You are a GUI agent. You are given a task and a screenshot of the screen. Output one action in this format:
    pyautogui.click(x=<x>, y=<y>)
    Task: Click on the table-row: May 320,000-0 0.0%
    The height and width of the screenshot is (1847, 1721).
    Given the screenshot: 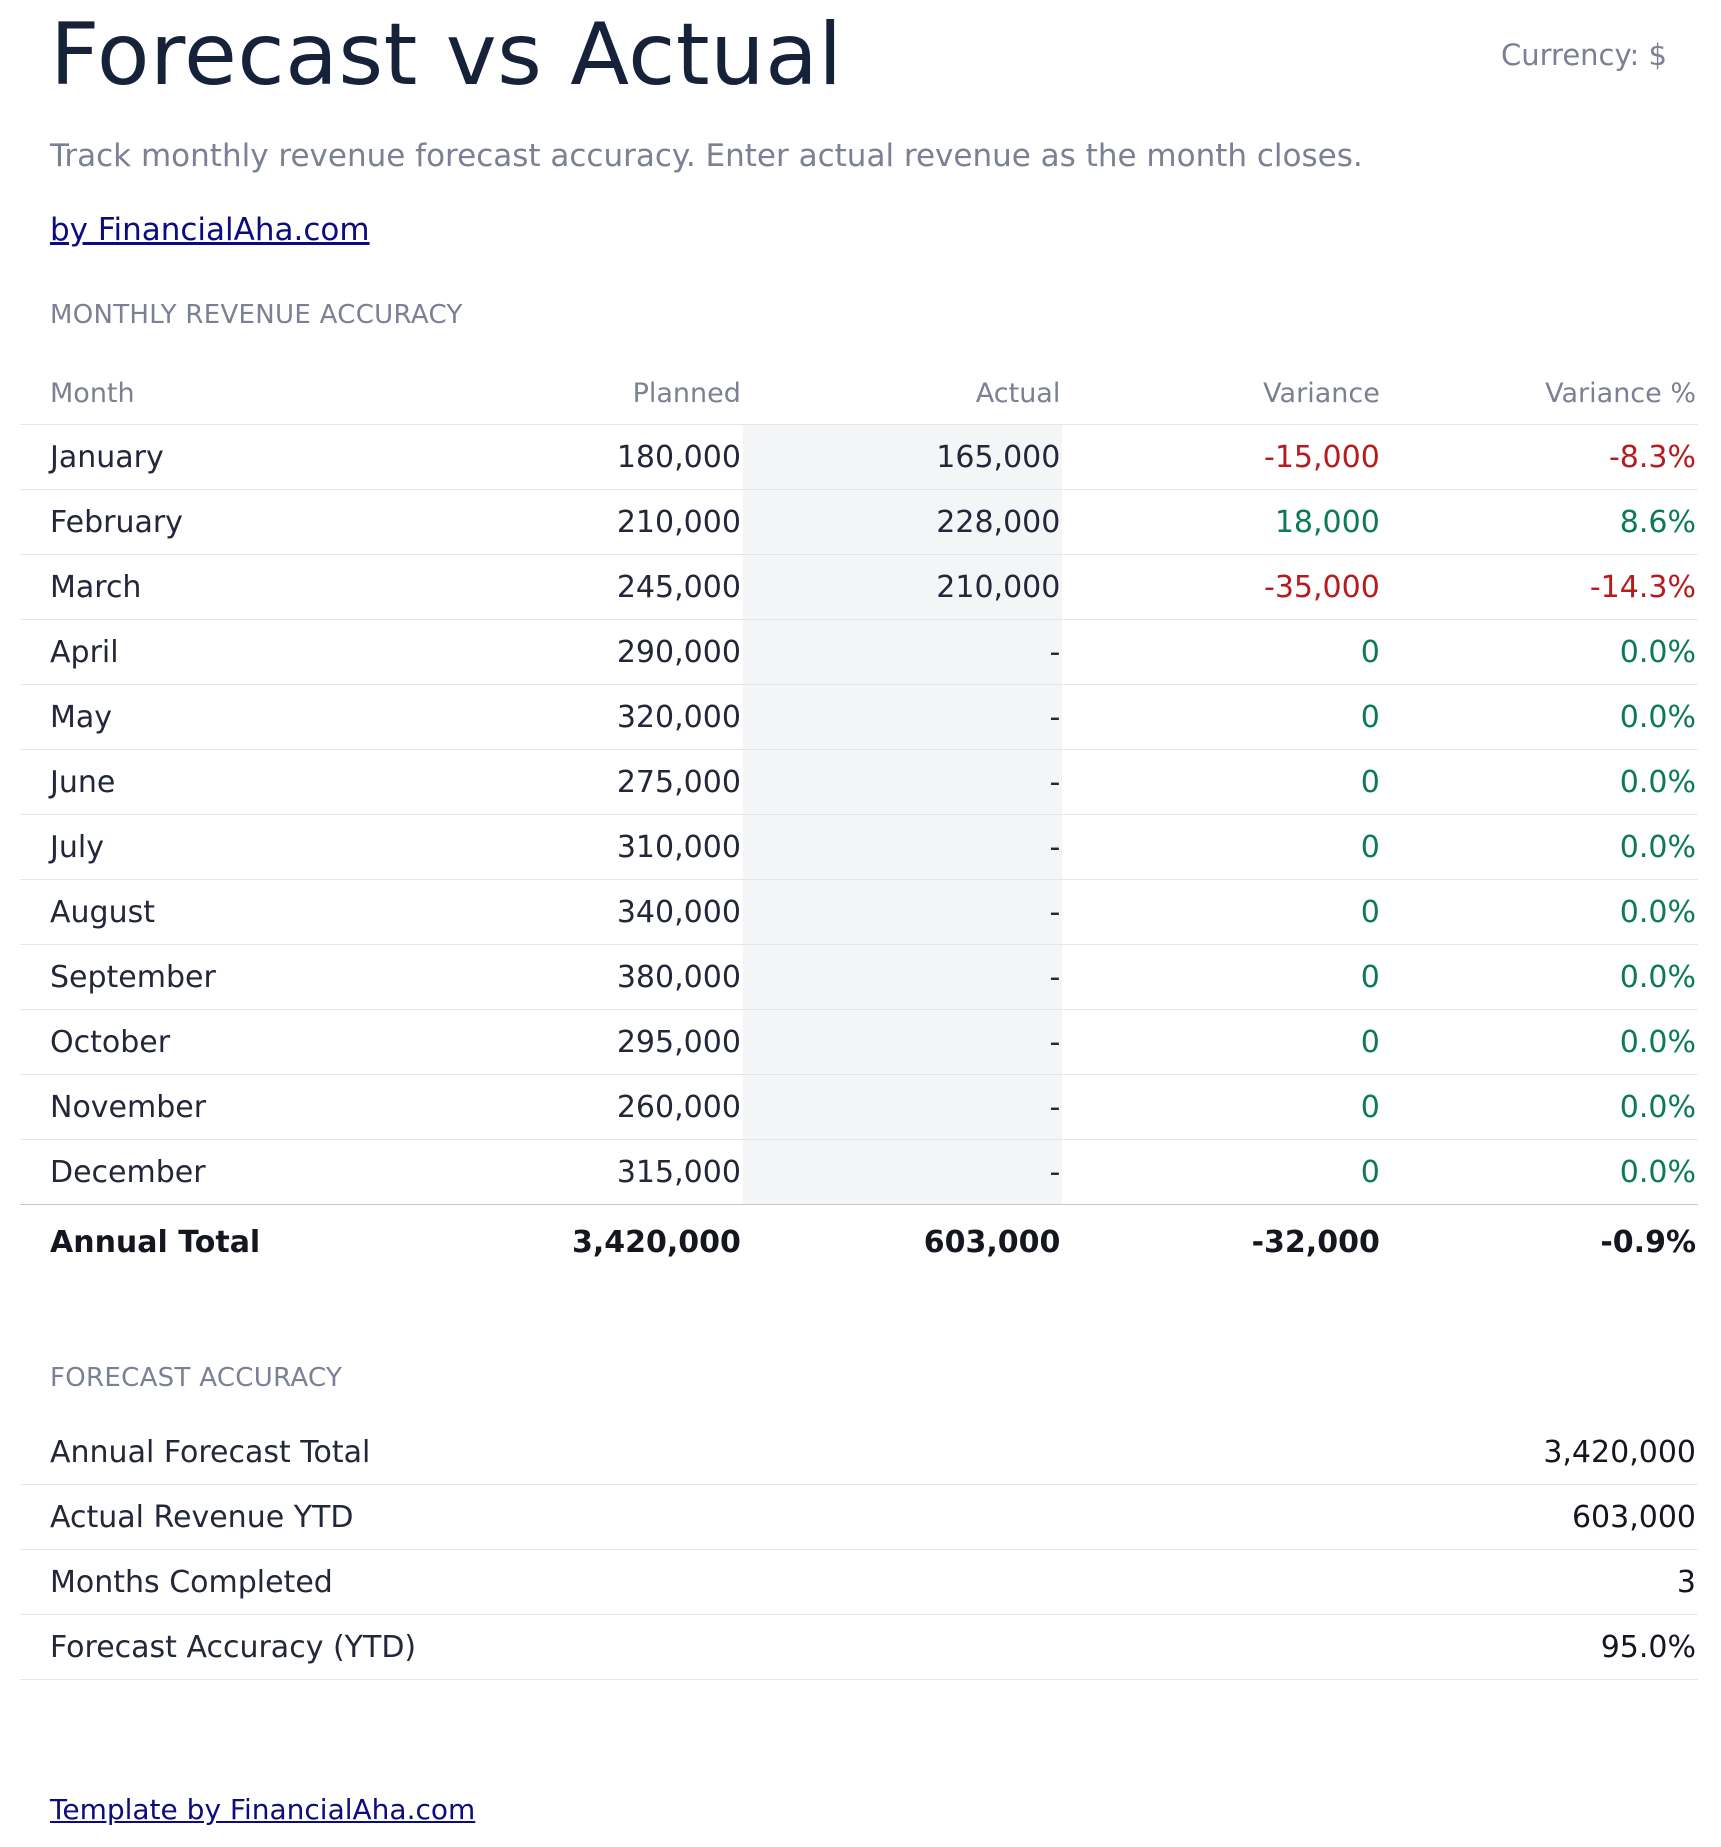 What is the action you would take?
    pyautogui.click(x=859, y=717)
    